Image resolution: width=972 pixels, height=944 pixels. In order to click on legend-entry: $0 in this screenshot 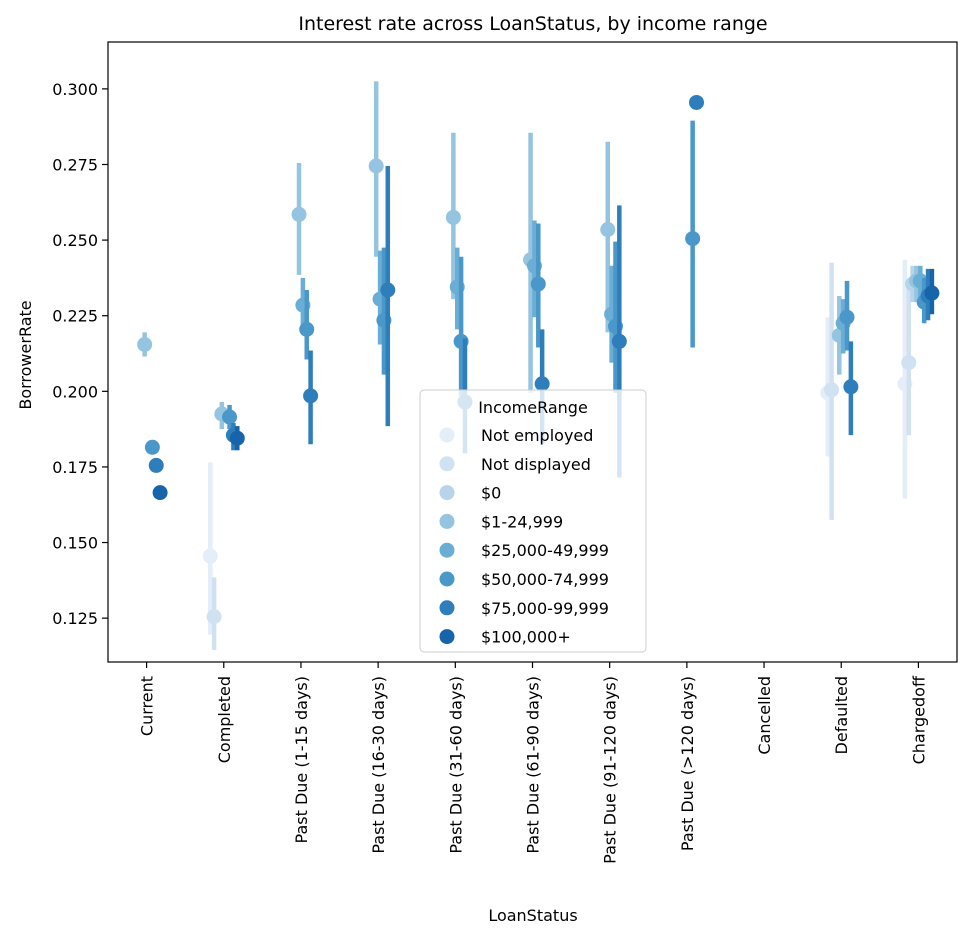, I will do `click(491, 493)`.